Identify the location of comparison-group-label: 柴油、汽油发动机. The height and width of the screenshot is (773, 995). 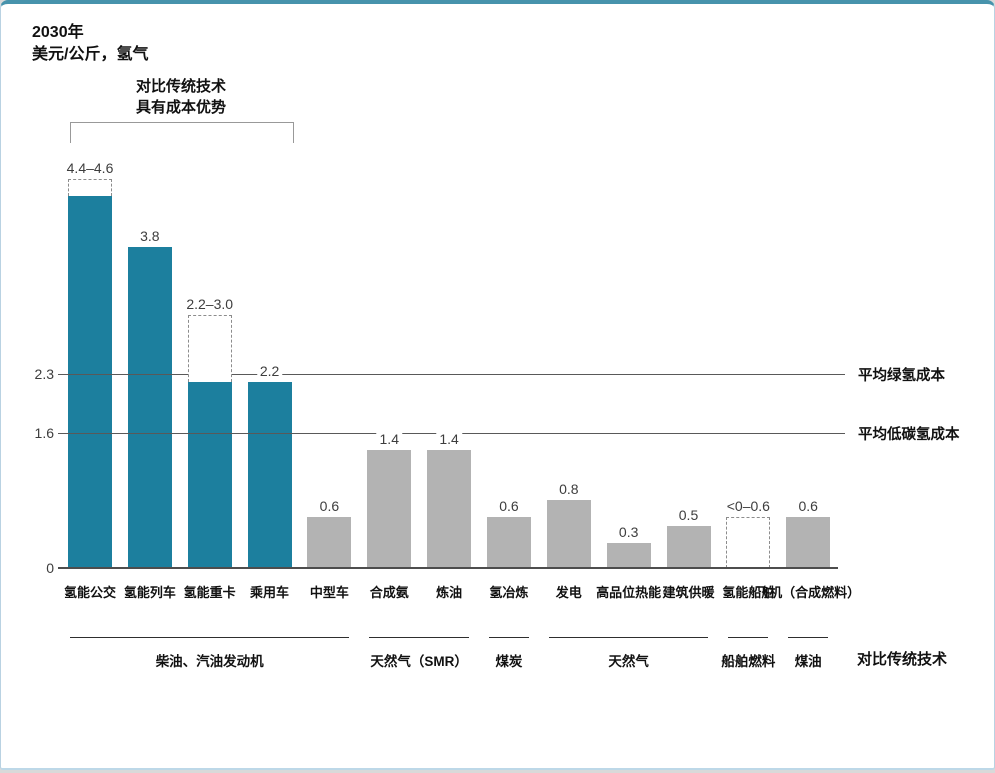
(209, 661).